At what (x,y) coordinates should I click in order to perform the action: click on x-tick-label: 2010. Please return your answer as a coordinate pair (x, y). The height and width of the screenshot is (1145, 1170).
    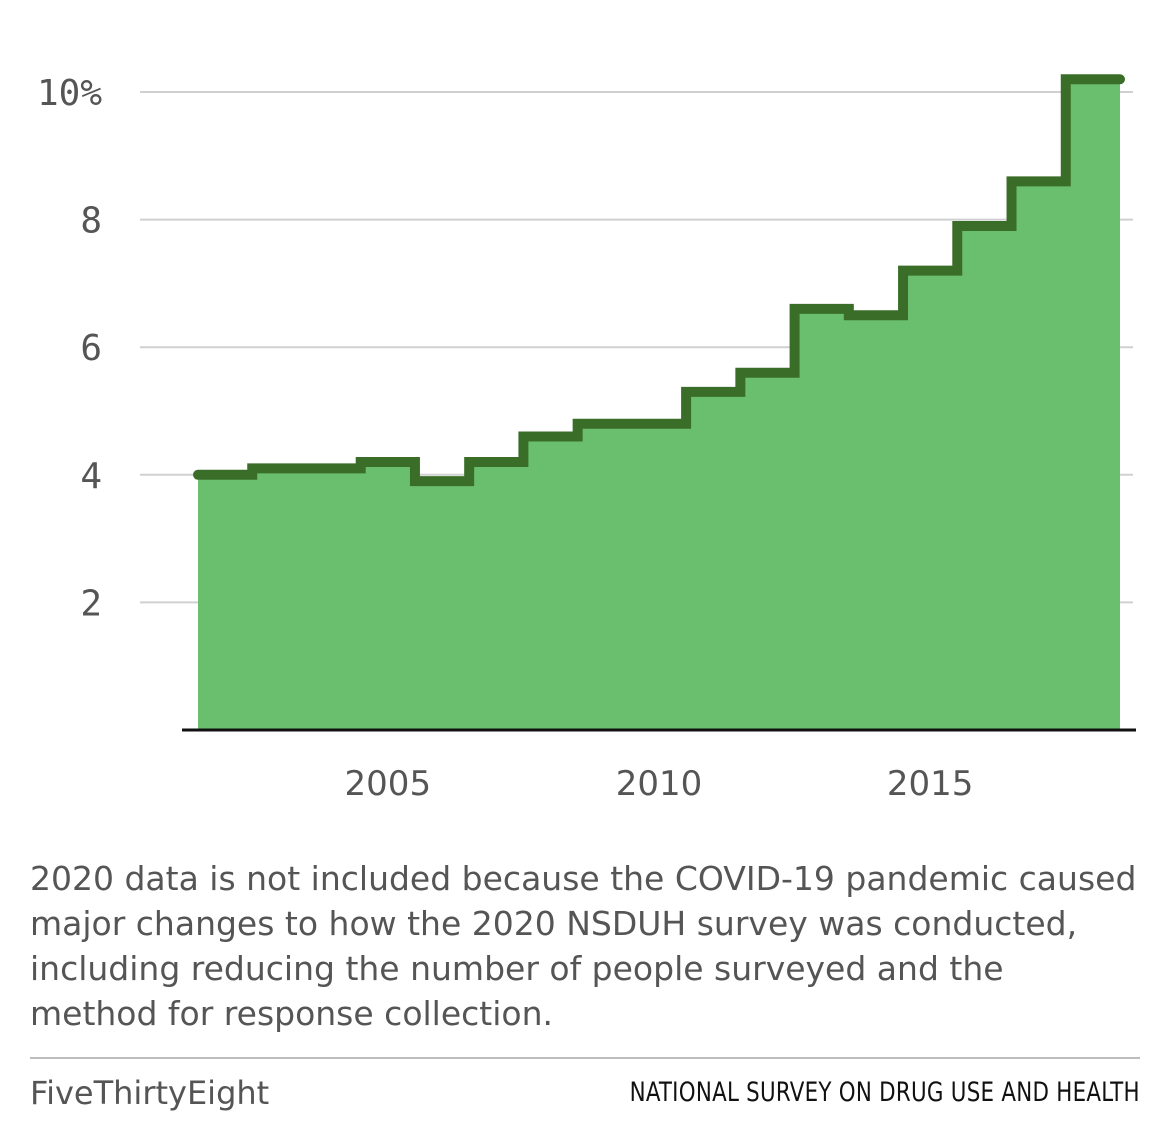
    Looking at the image, I should click on (659, 784).